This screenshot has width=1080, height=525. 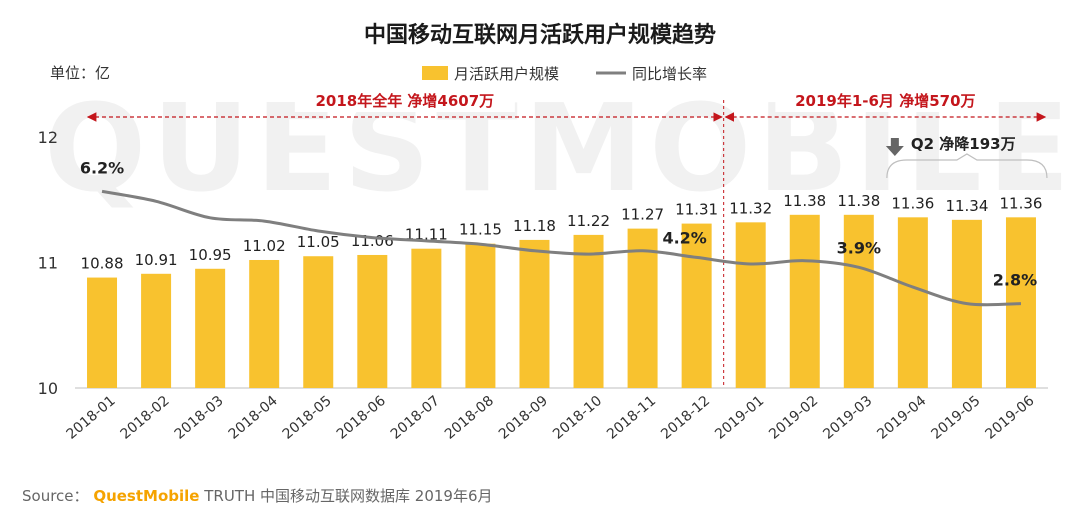 What do you see at coordinates (859, 247) in the screenshot?
I see `growth-rate-label: 3.9%` at bounding box center [859, 247].